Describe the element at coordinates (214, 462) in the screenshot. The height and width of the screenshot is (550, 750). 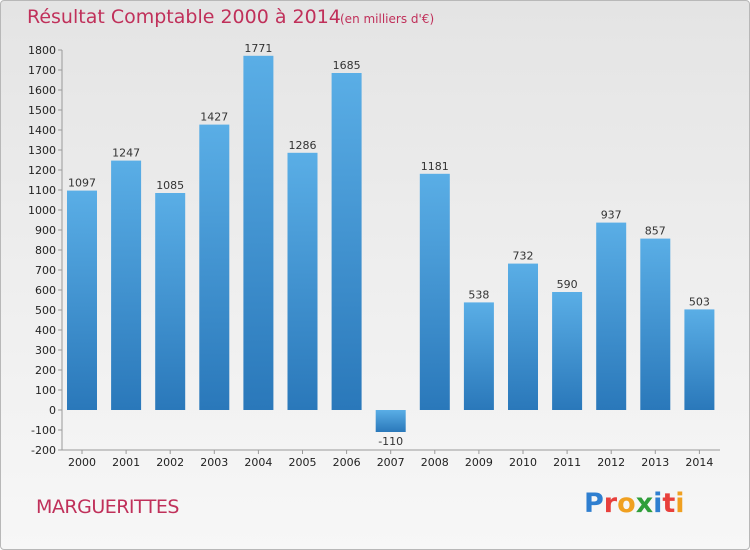
I see `x-tick-label-2003: 2003` at that location.